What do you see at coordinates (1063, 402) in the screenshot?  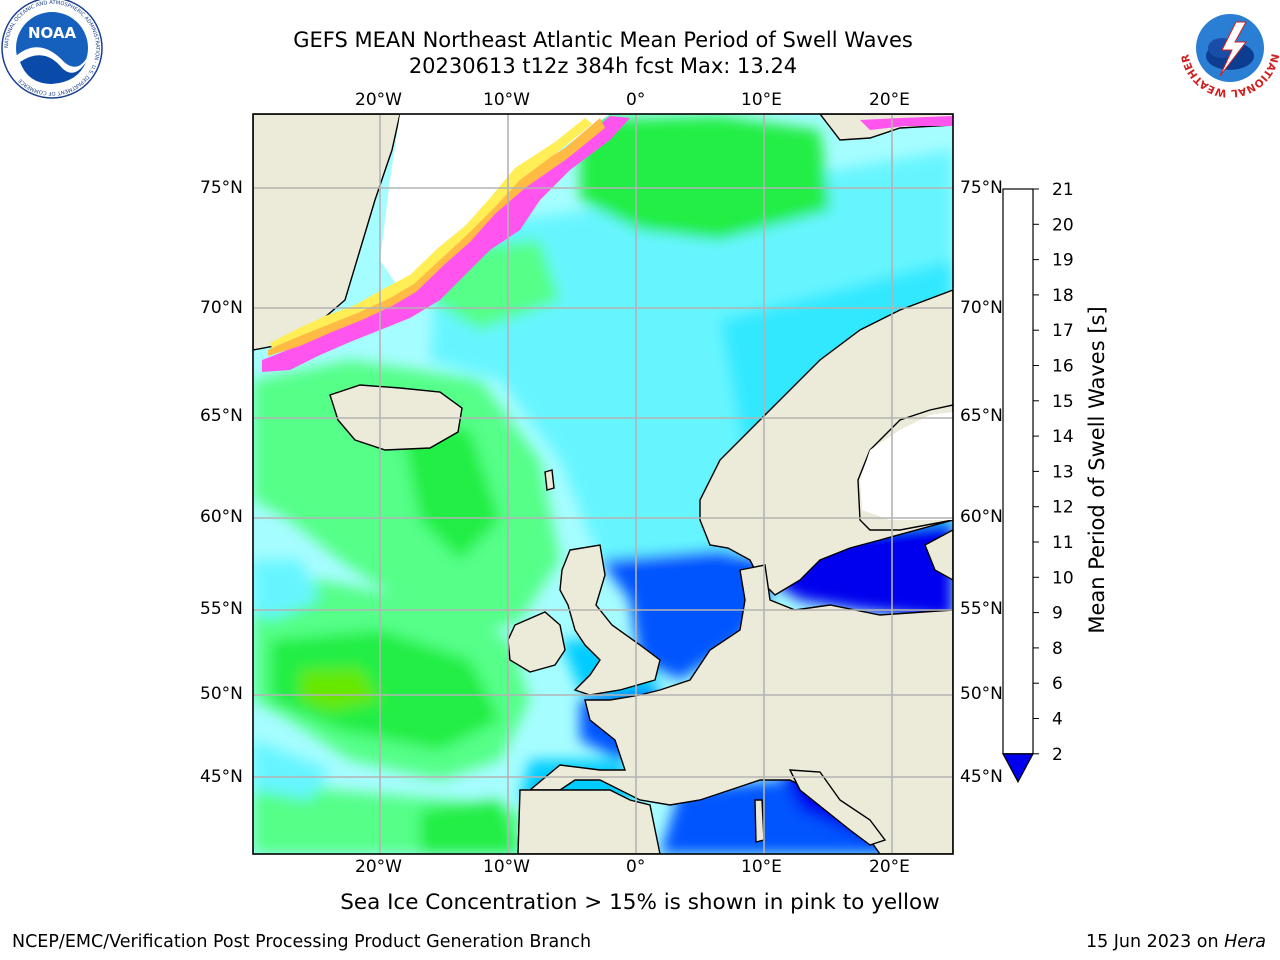 I see `colorbar-tick-label: 15` at bounding box center [1063, 402].